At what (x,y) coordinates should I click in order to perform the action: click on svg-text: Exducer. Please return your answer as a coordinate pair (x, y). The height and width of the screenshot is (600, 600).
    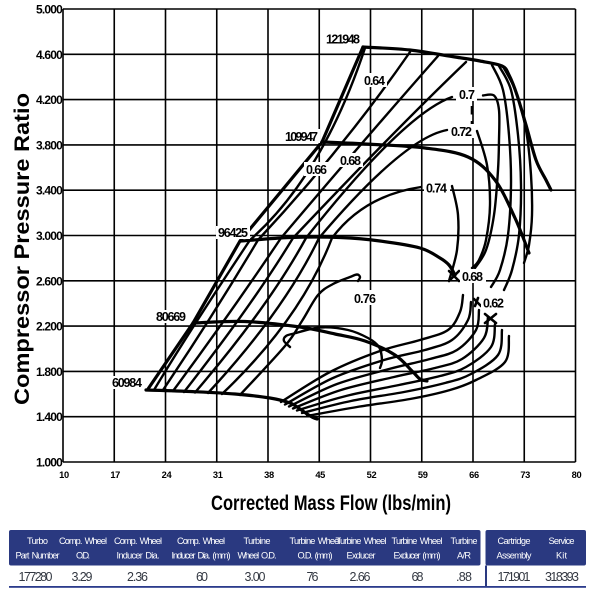
    Looking at the image, I should click on (361, 556).